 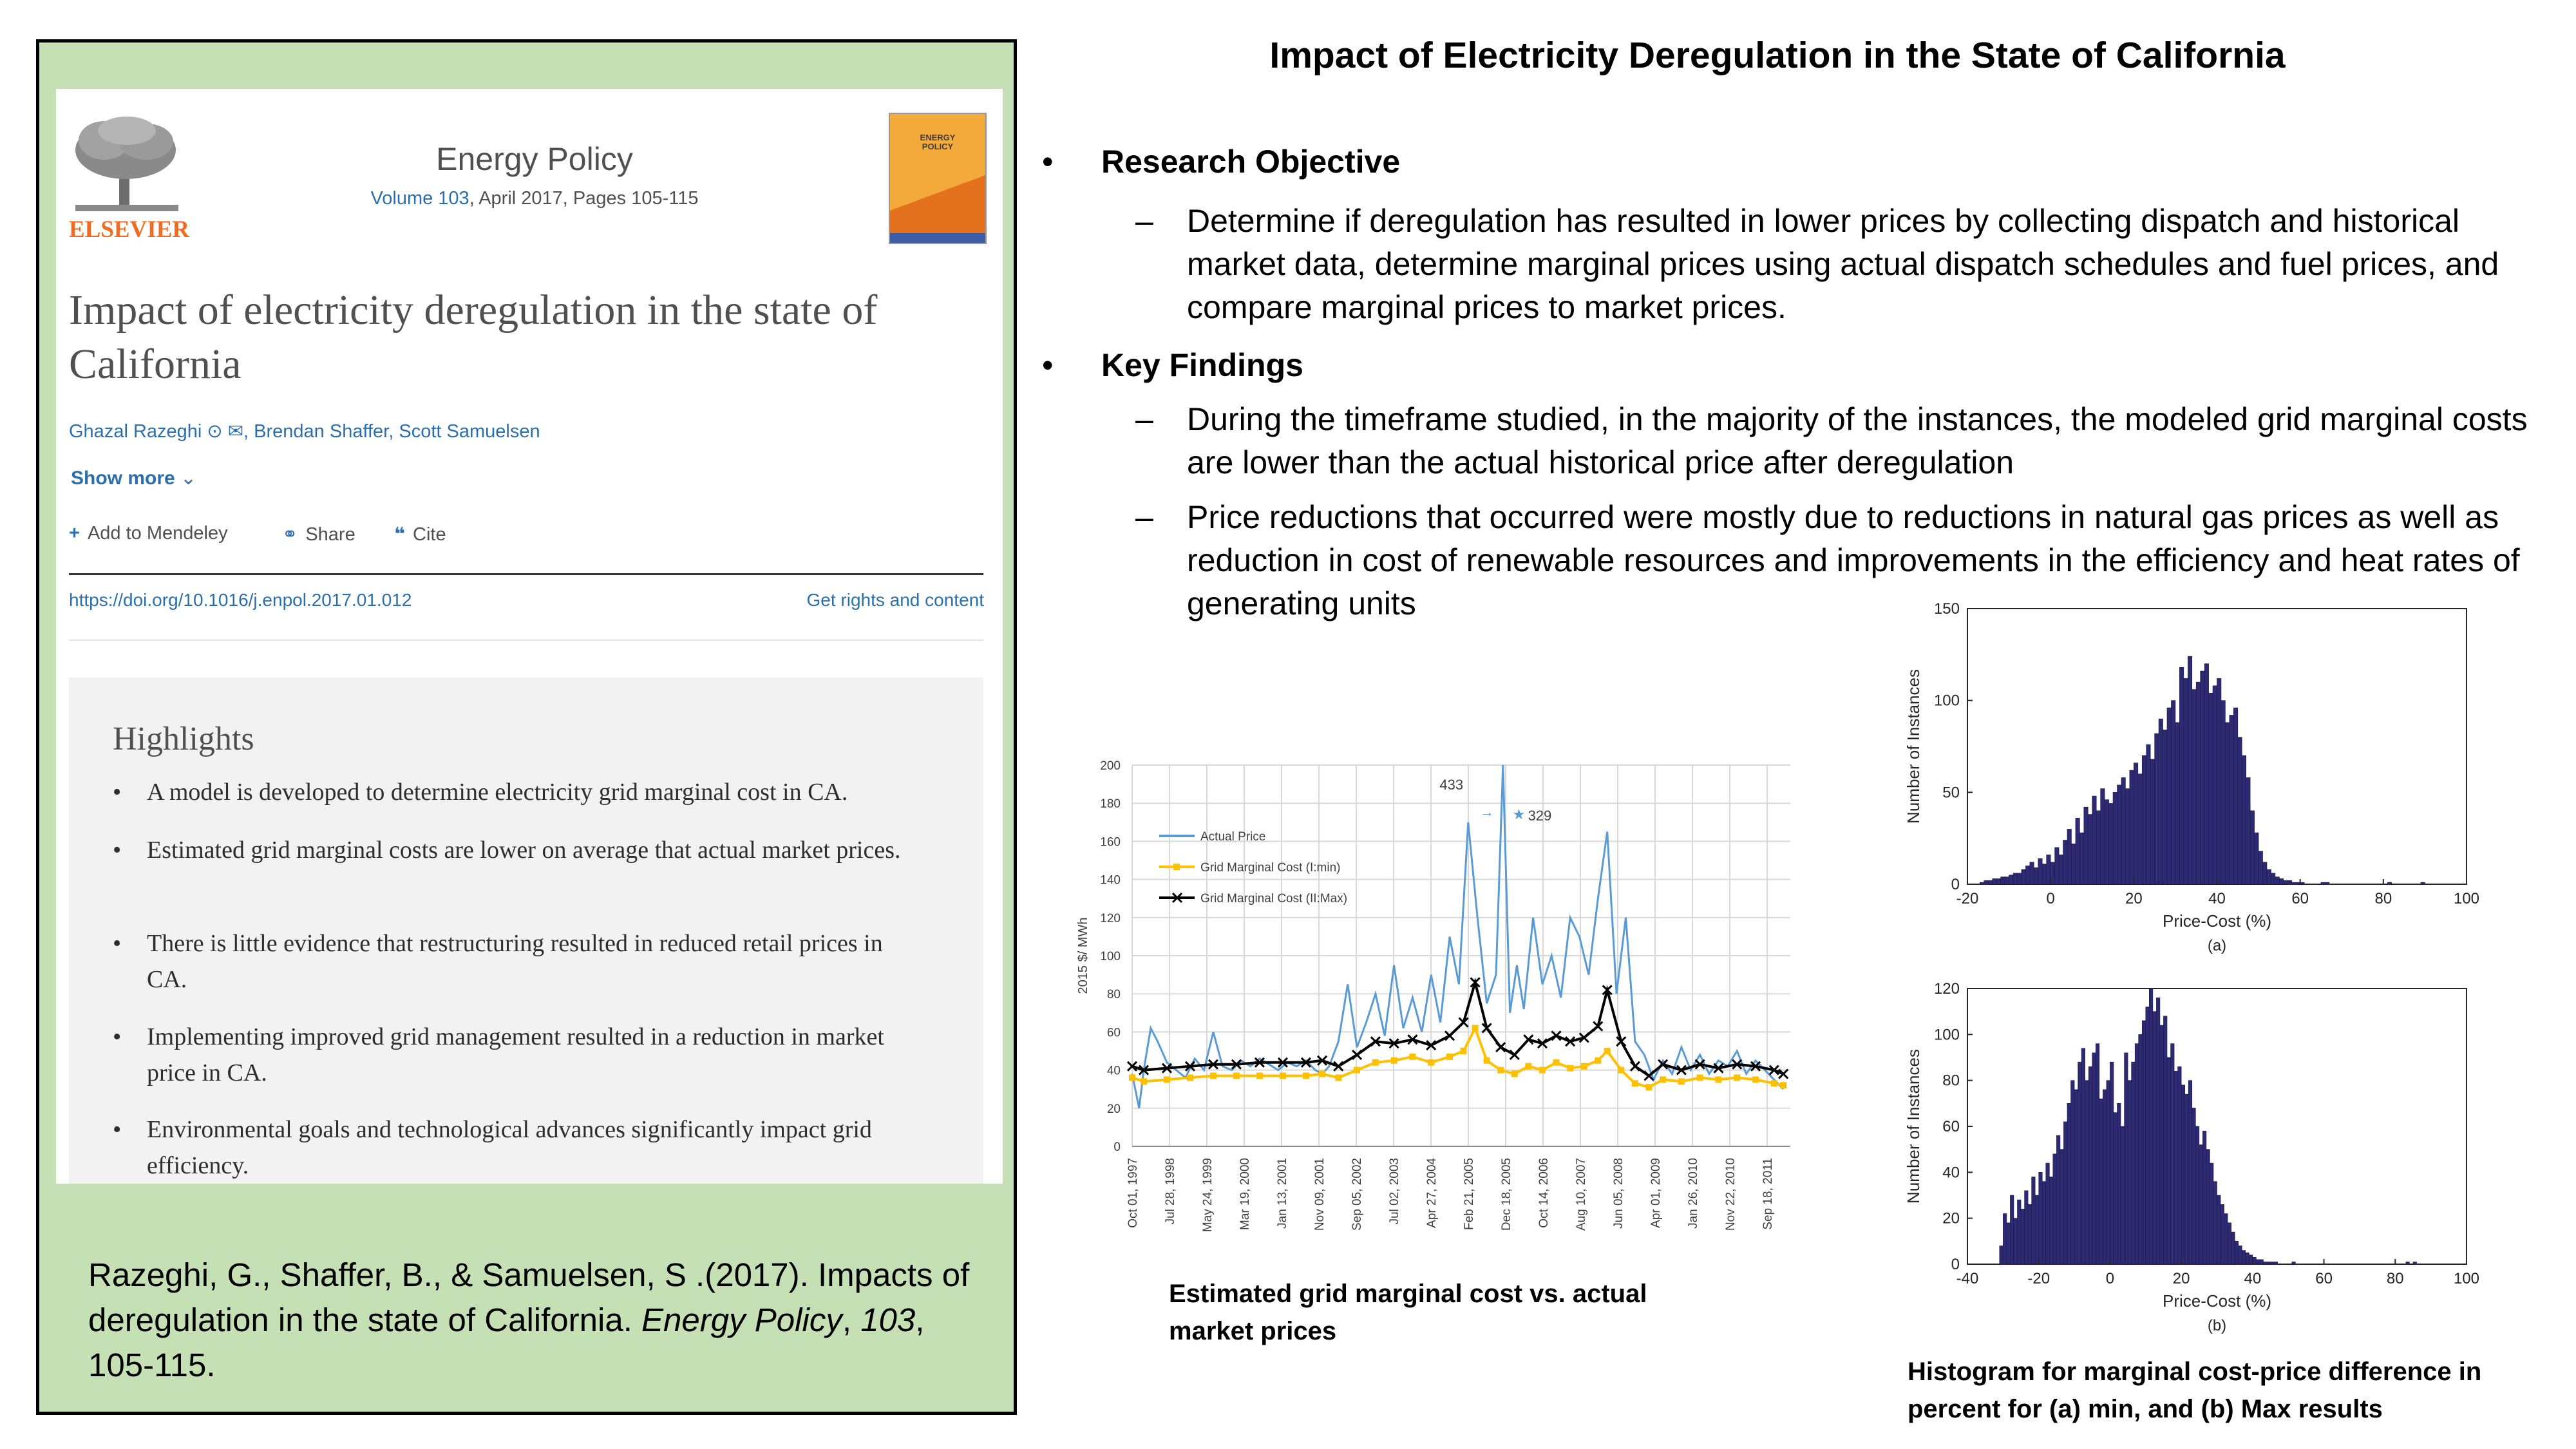 What do you see at coordinates (1320, 1194) in the screenshot?
I see `x-tick-label: Nov 09, 2001` at bounding box center [1320, 1194].